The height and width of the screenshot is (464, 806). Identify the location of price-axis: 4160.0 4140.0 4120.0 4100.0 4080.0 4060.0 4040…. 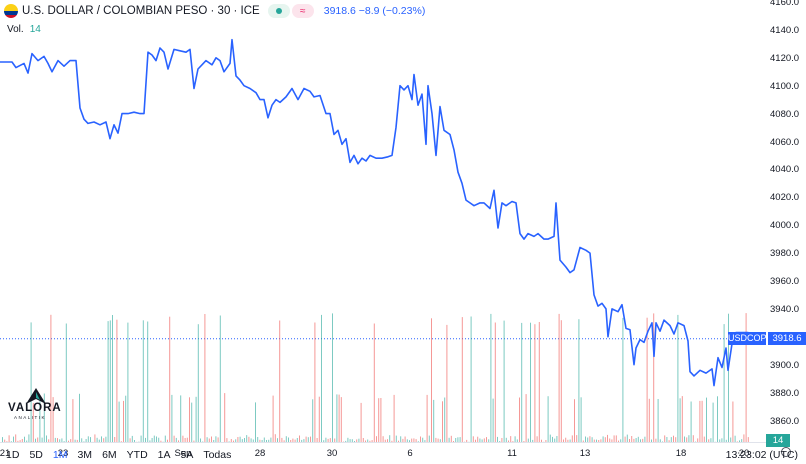
(786, 221).